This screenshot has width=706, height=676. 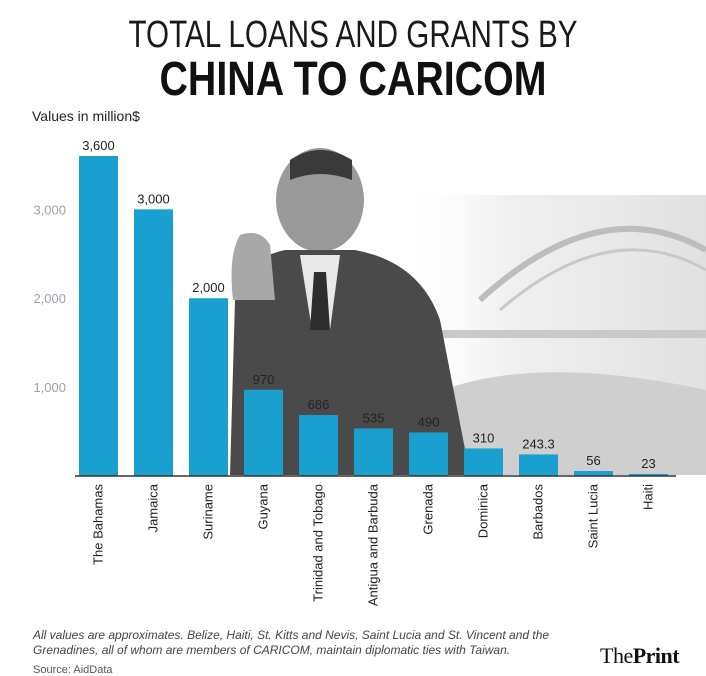 What do you see at coordinates (484, 437) in the screenshot?
I see `value-label: 310` at bounding box center [484, 437].